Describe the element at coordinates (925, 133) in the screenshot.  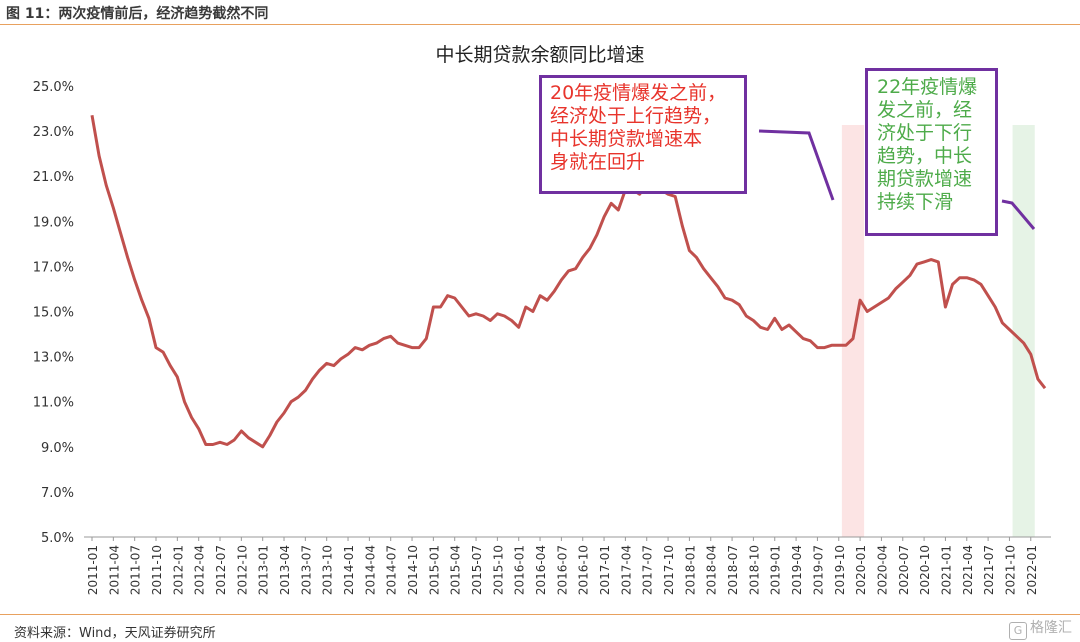
I see `callout-line: 济处于下行` at that location.